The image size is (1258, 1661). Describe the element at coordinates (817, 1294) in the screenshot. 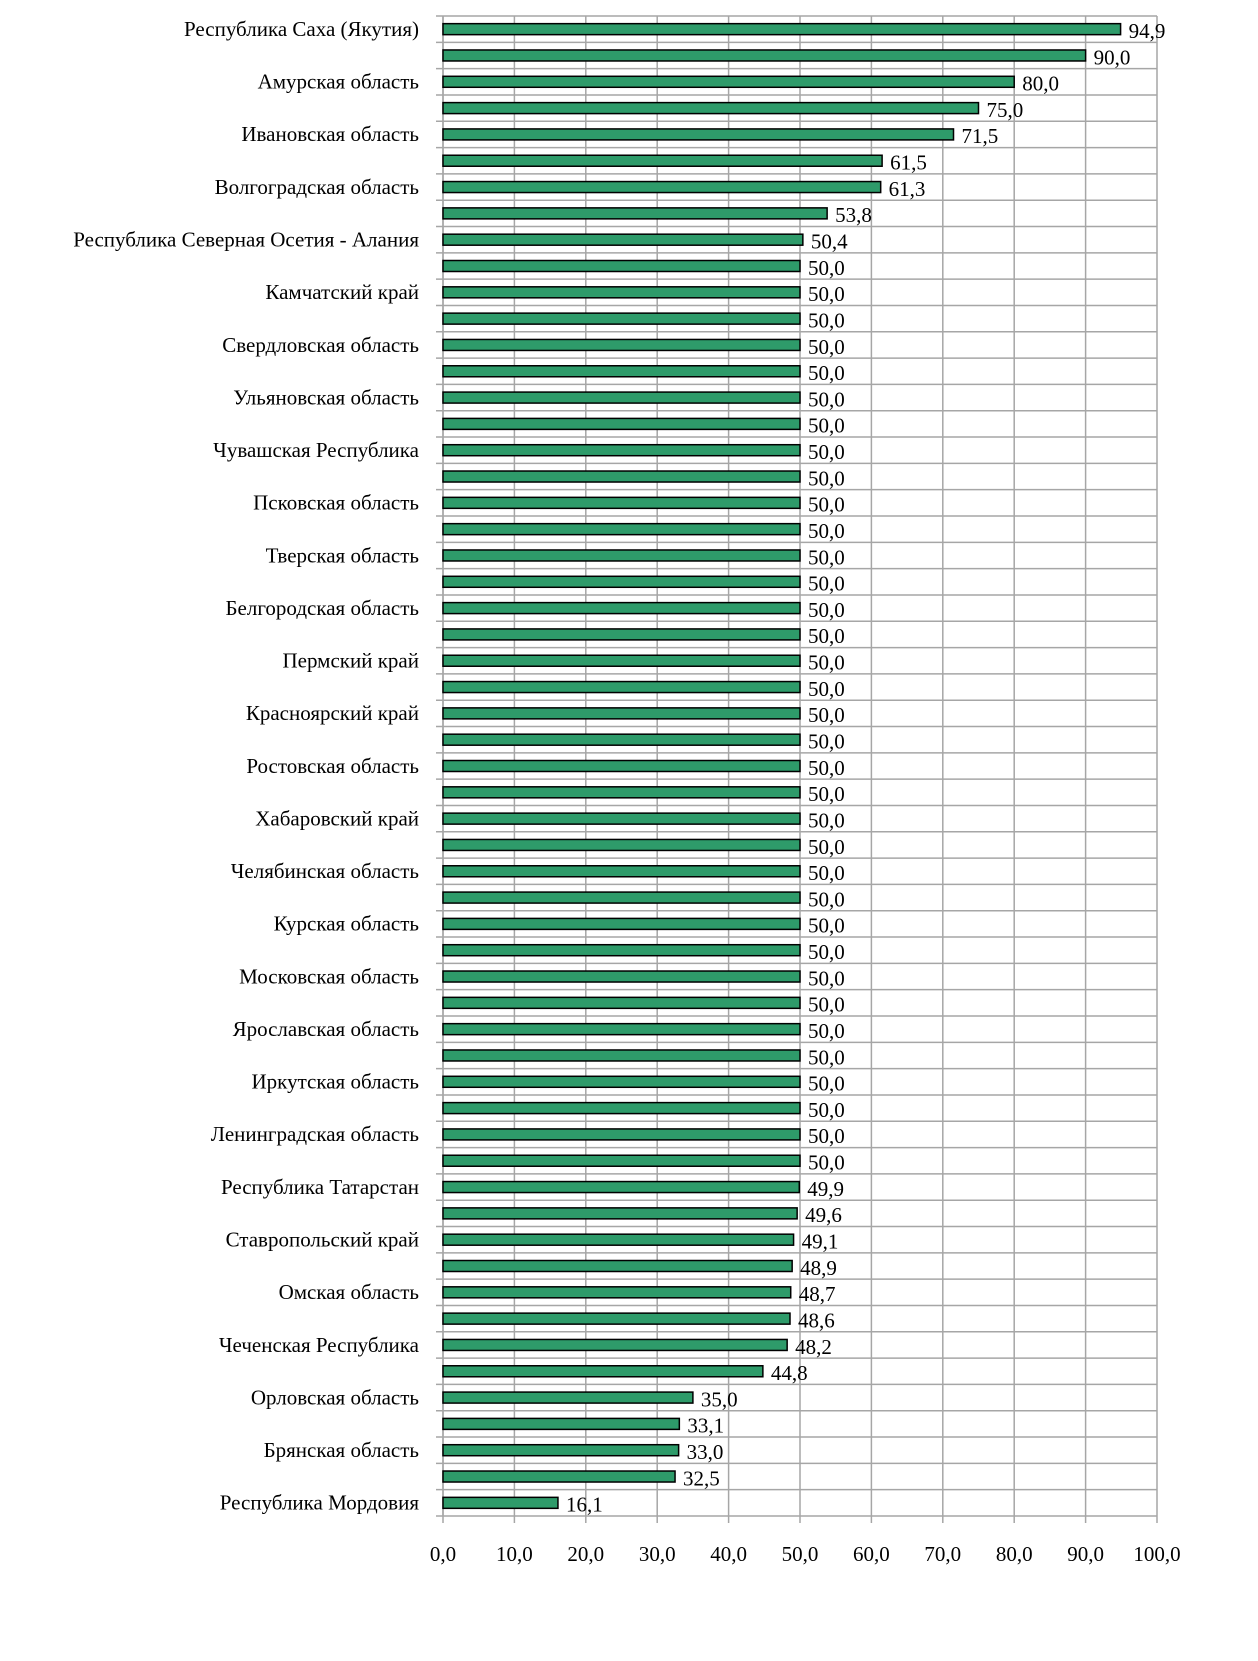

I see `value-label: 48,7` at that location.